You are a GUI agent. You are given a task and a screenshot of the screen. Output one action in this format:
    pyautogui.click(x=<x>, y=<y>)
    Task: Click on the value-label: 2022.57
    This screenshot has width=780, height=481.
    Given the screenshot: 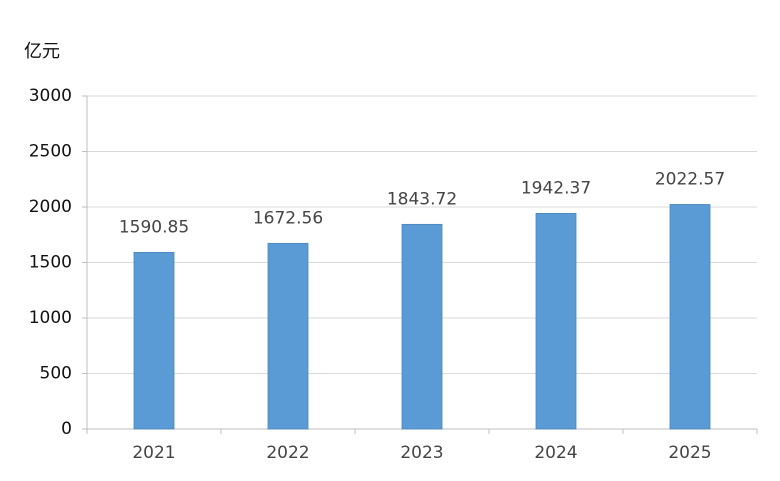 What is the action you would take?
    pyautogui.click(x=690, y=179)
    